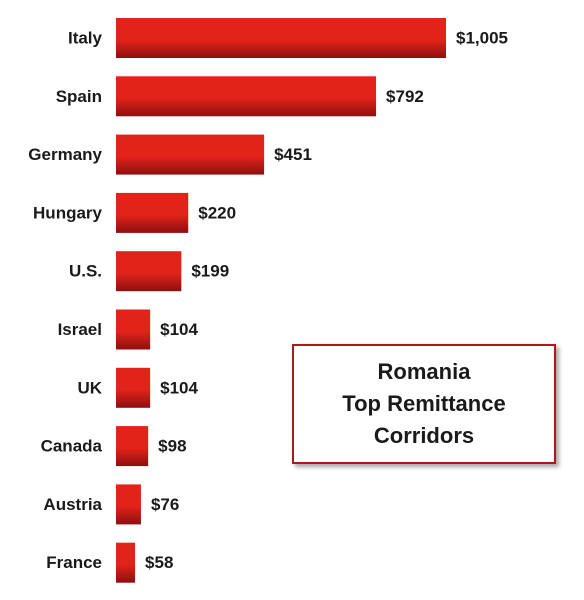 The image size is (584, 600). What do you see at coordinates (65, 154) in the screenshot?
I see `category-label: Germany` at bounding box center [65, 154].